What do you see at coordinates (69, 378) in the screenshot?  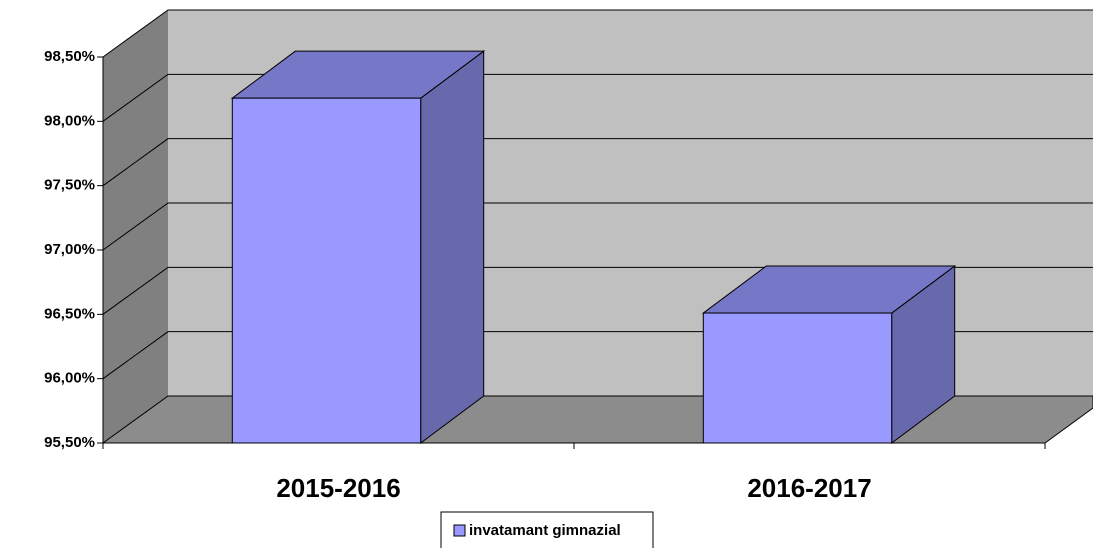 I see `y-tick-label: 96,00%` at bounding box center [69, 378].